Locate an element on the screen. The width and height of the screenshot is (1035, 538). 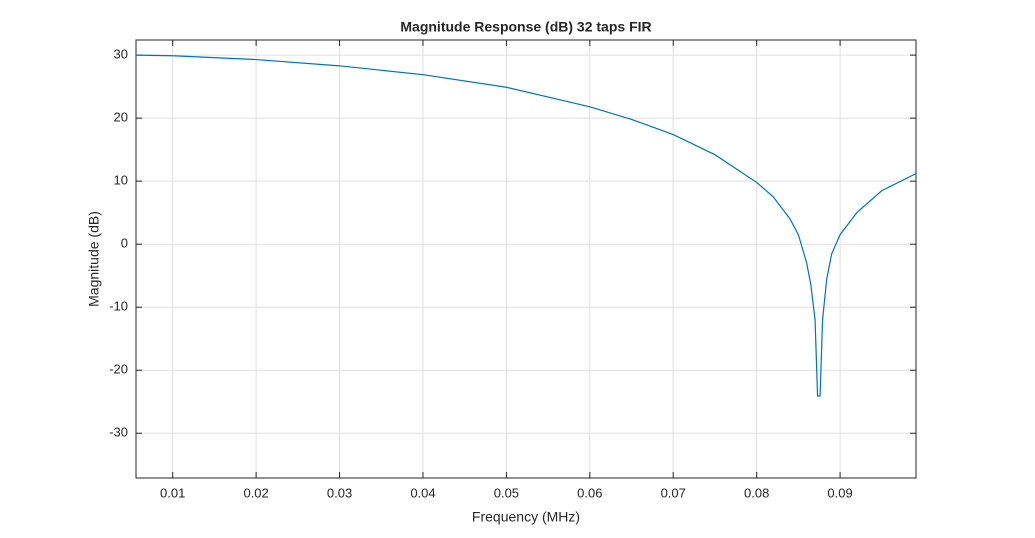
chart-title: Magnitude Response (dB) 32 taps FIR is located at coordinates (525, 27).